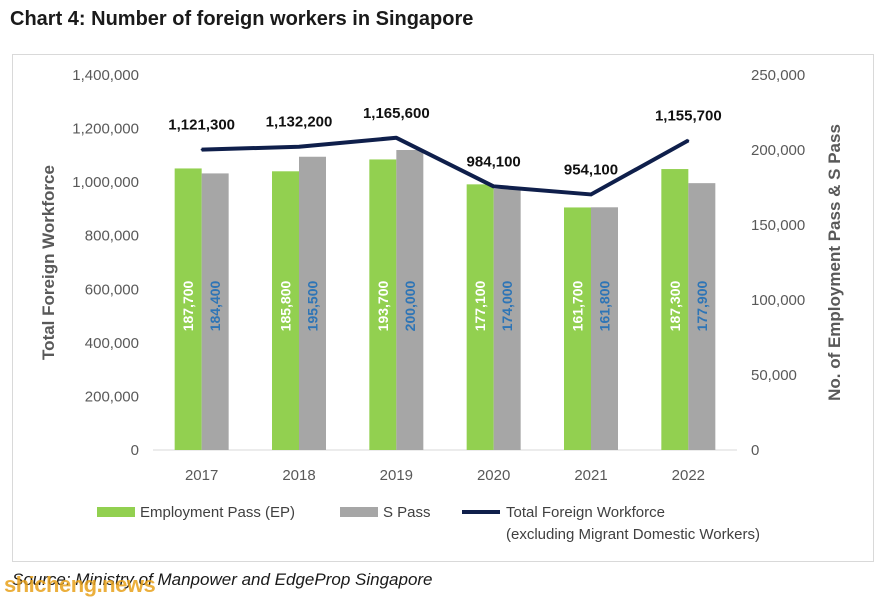  I want to click on legend-spass-label: S Pass, so click(407, 512).